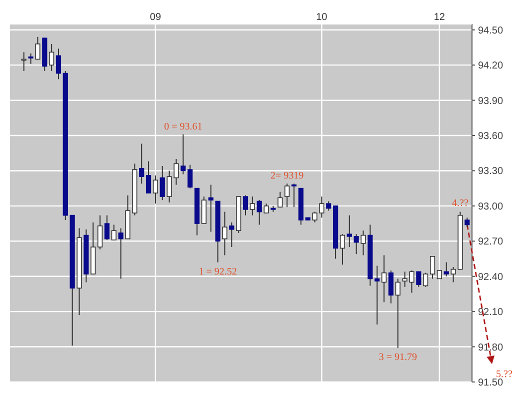 The width and height of the screenshot is (526, 396). I want to click on y-tick-label: 91.50, so click(491, 383).